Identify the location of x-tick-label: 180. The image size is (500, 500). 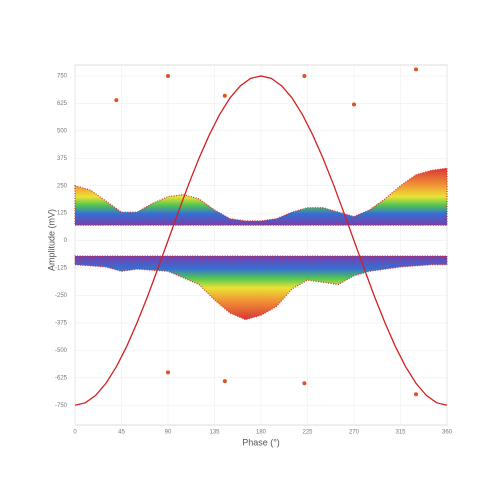
(261, 433).